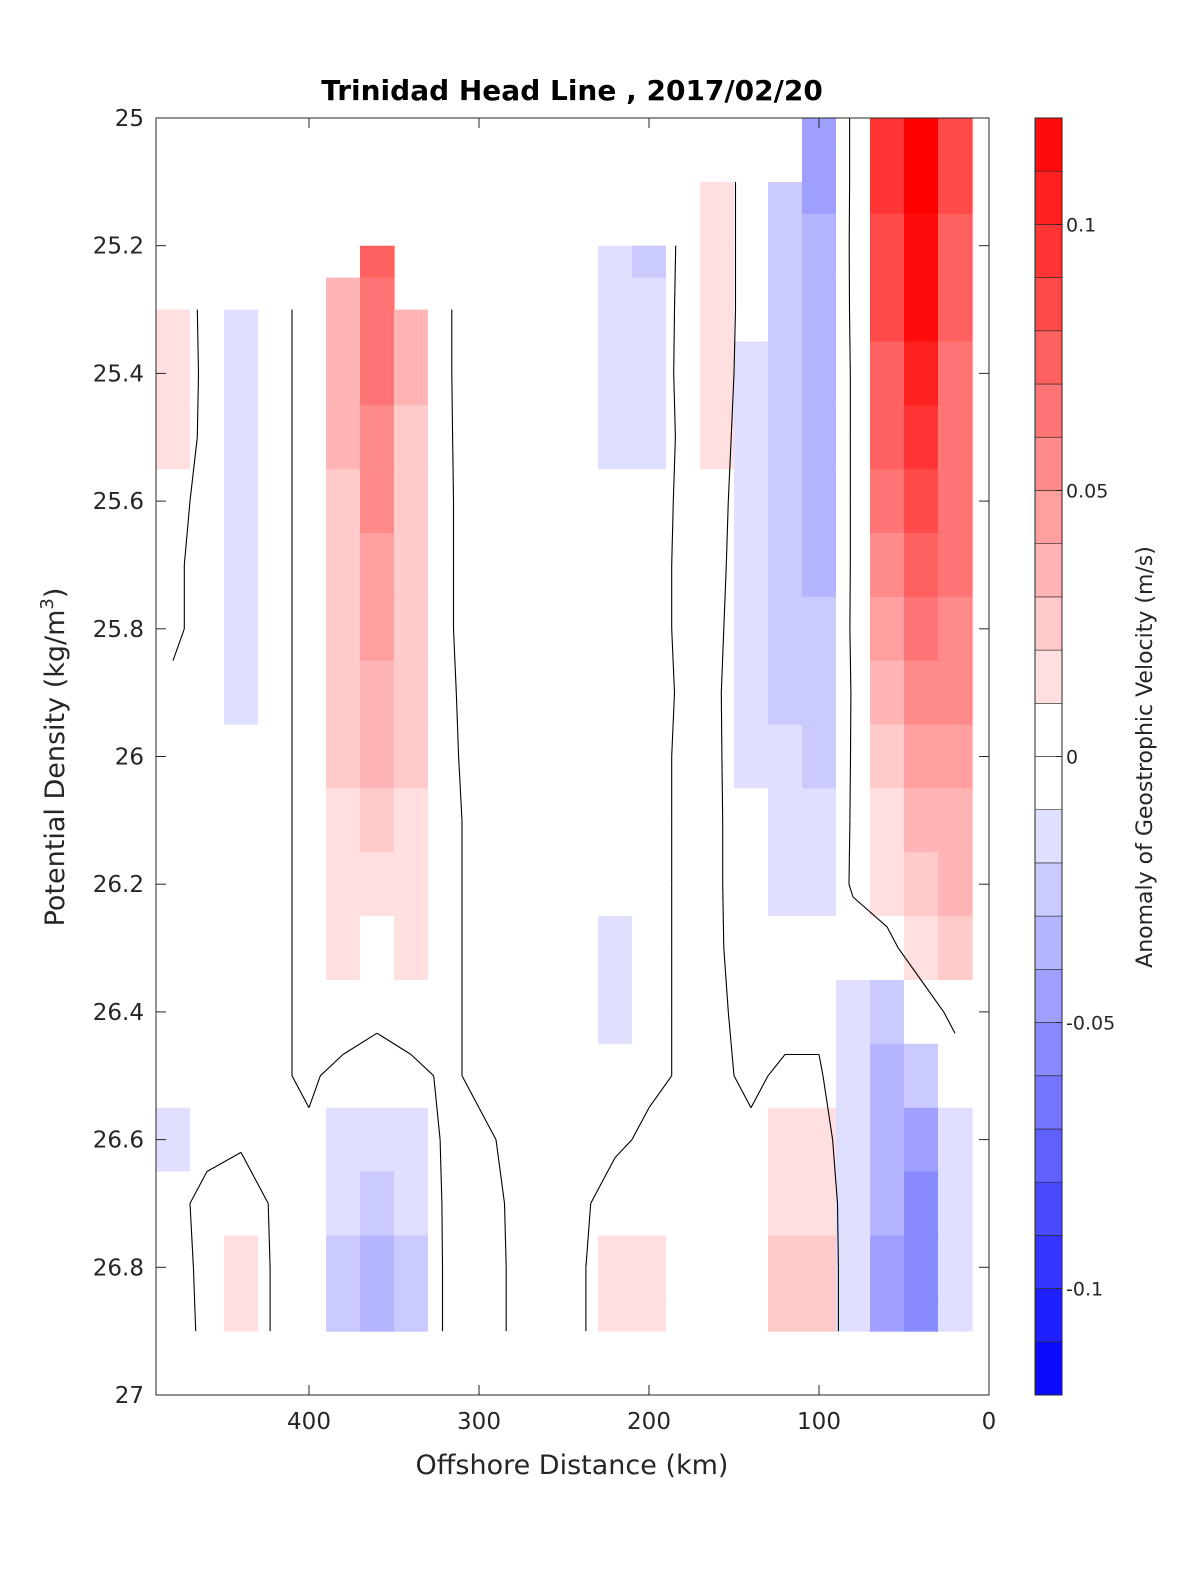 The image size is (1200, 1575). I want to click on chart-title: Trinidad Head Line , 2017/02/20, so click(572, 90).